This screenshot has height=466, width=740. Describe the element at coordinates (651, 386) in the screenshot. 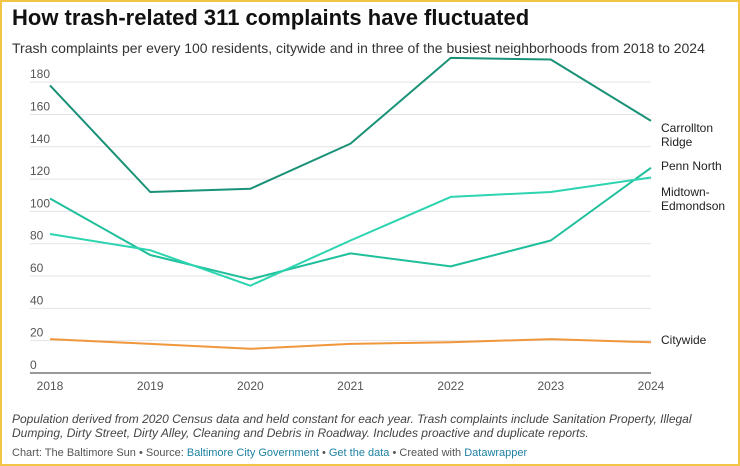

I see `x-tick-label: 2024` at that location.